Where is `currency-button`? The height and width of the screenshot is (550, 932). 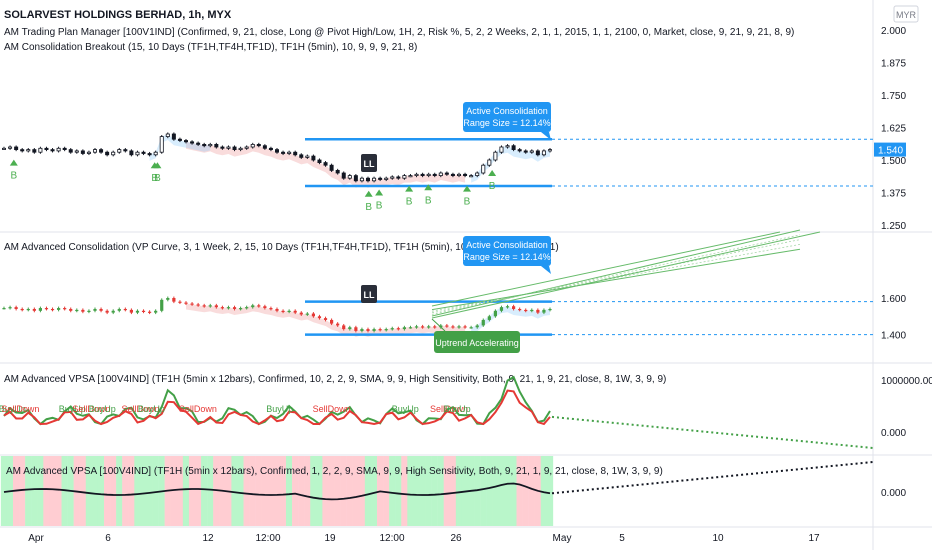 currency-button is located at coordinates (906, 14).